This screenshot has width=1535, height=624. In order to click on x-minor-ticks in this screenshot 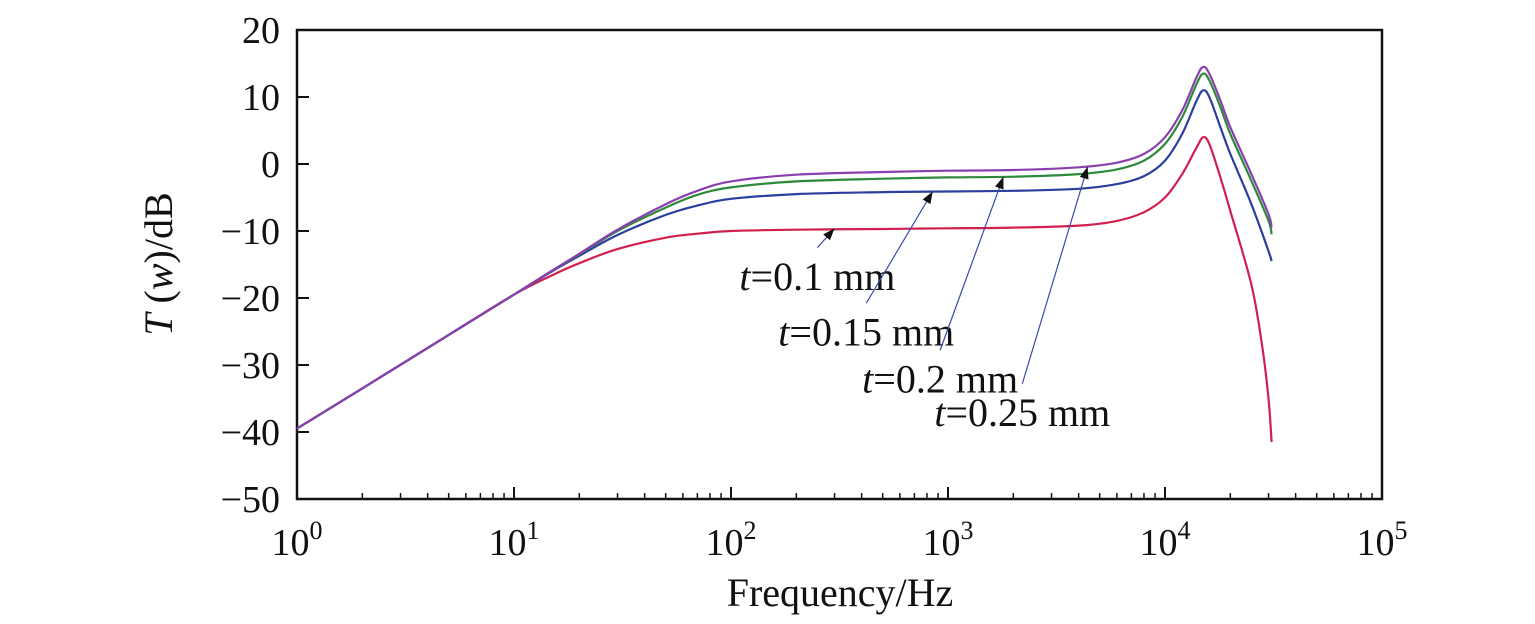, I will do `click(867, 496)`.